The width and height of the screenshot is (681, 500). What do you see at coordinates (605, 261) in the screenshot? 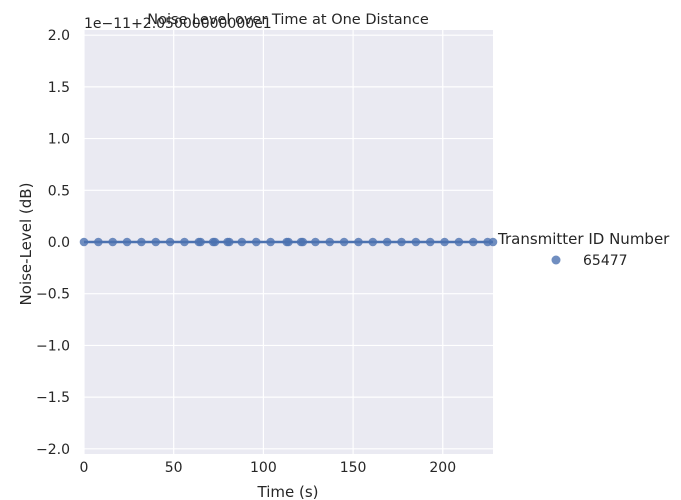
I see `legend-label: 65477` at bounding box center [605, 261].